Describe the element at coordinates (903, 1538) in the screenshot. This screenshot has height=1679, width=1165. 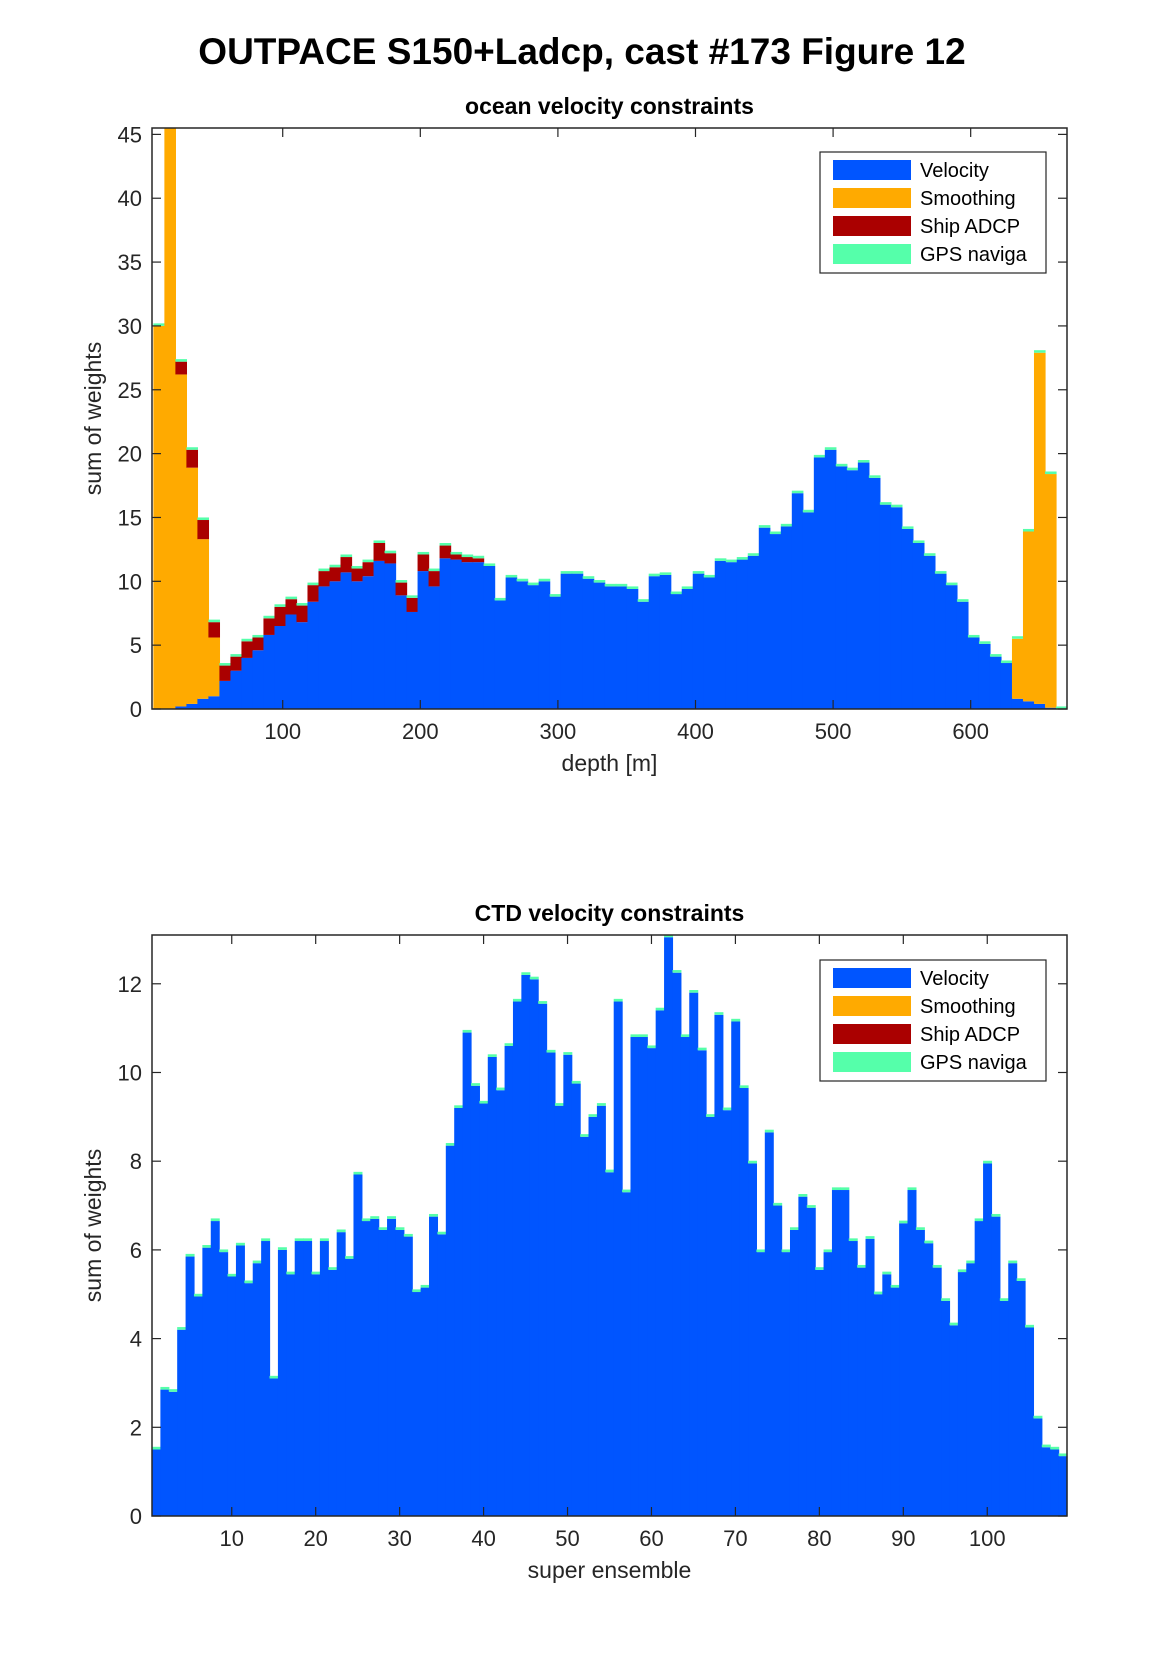
I see `x-tick-label: 90` at that location.